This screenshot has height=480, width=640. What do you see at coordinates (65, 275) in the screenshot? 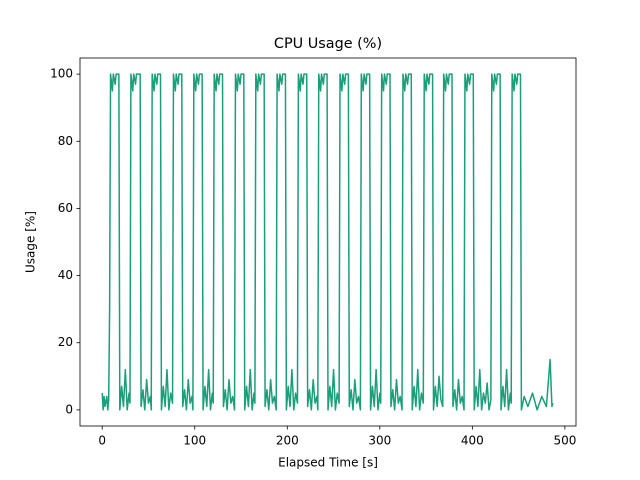
I see `y-tick-label: 40` at bounding box center [65, 275].